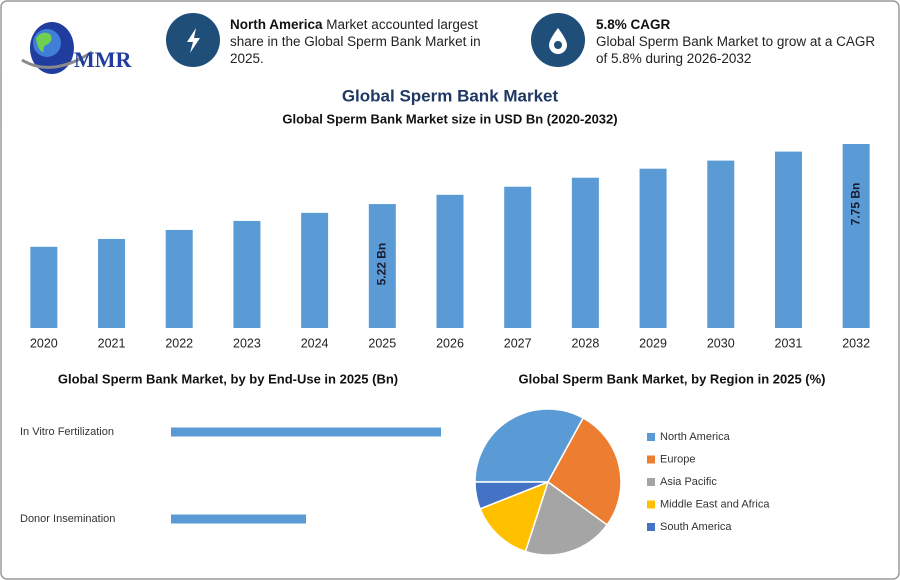 The width and height of the screenshot is (900, 580). What do you see at coordinates (653, 343) in the screenshot?
I see `x-tick-label: 2029` at bounding box center [653, 343].